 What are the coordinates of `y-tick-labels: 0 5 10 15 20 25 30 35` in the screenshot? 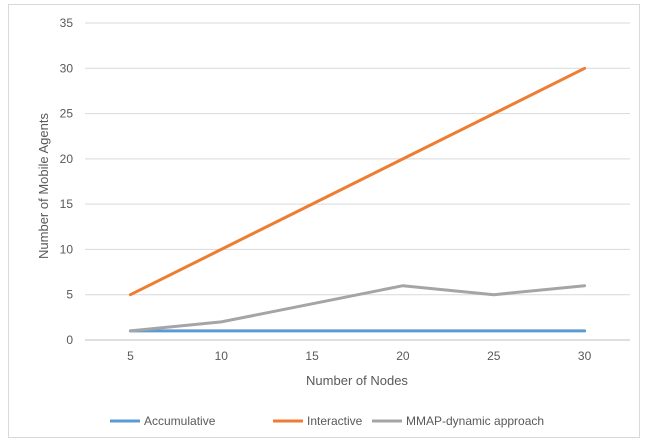 It's located at (67, 181).